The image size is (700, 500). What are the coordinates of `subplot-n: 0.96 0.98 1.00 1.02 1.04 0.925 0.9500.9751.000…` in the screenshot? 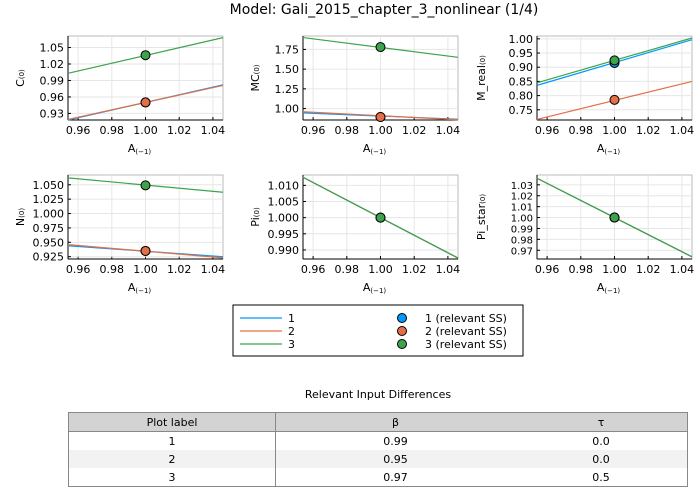 It's located at (120, 234).